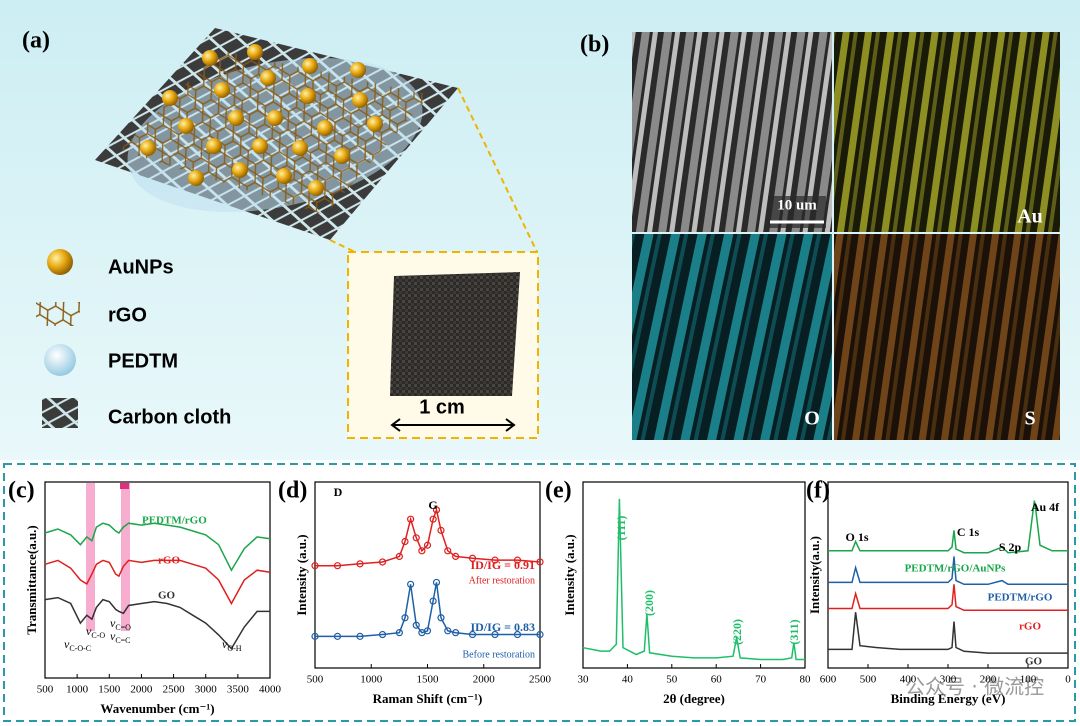 This screenshot has height=726, width=1080. Describe the element at coordinates (270, 690) in the screenshot. I see `x-tick-label: 4000` at that location.